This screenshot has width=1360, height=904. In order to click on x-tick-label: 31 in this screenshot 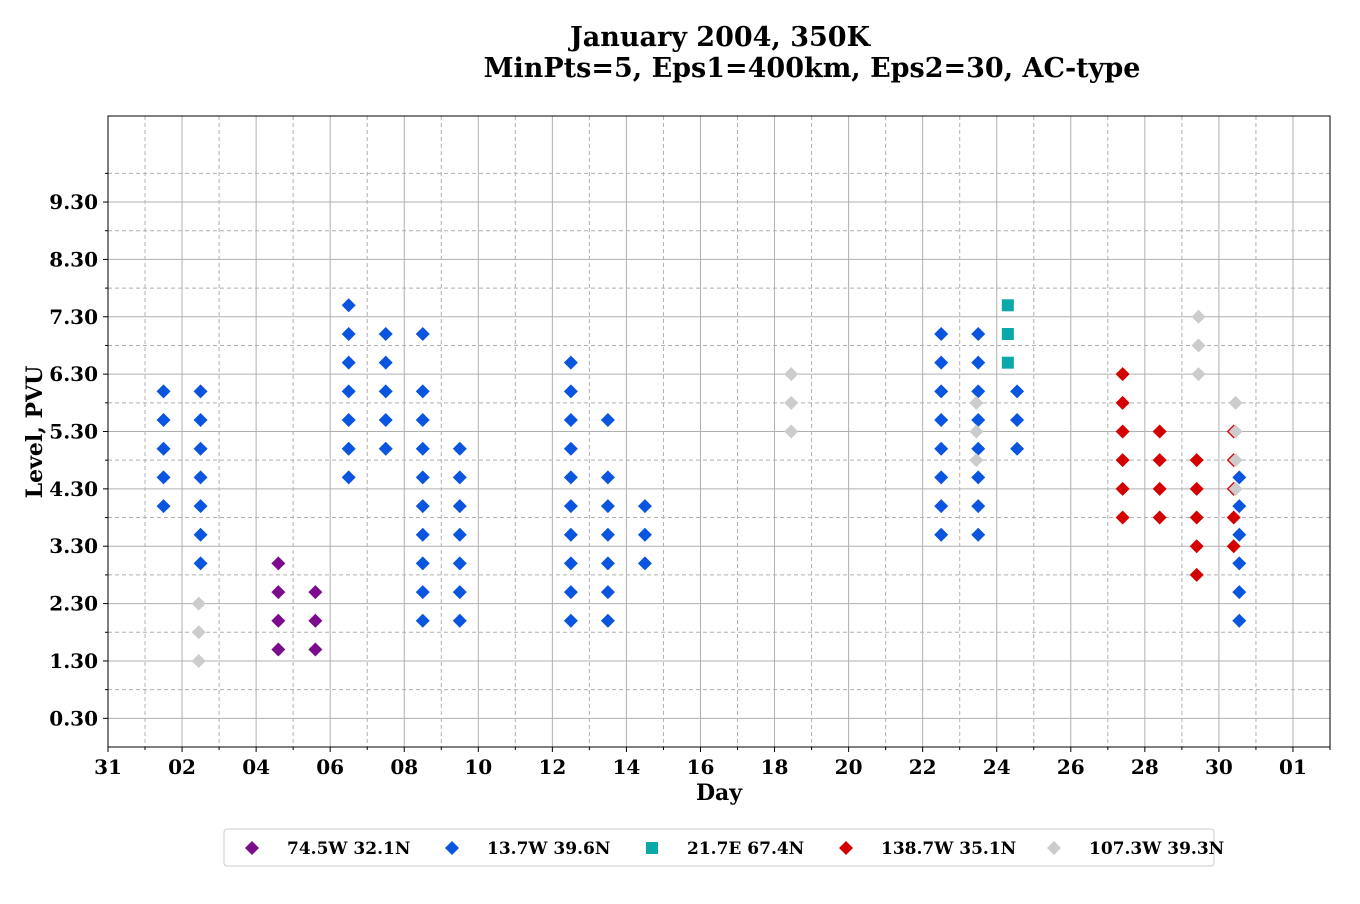, I will do `click(108, 767)`.